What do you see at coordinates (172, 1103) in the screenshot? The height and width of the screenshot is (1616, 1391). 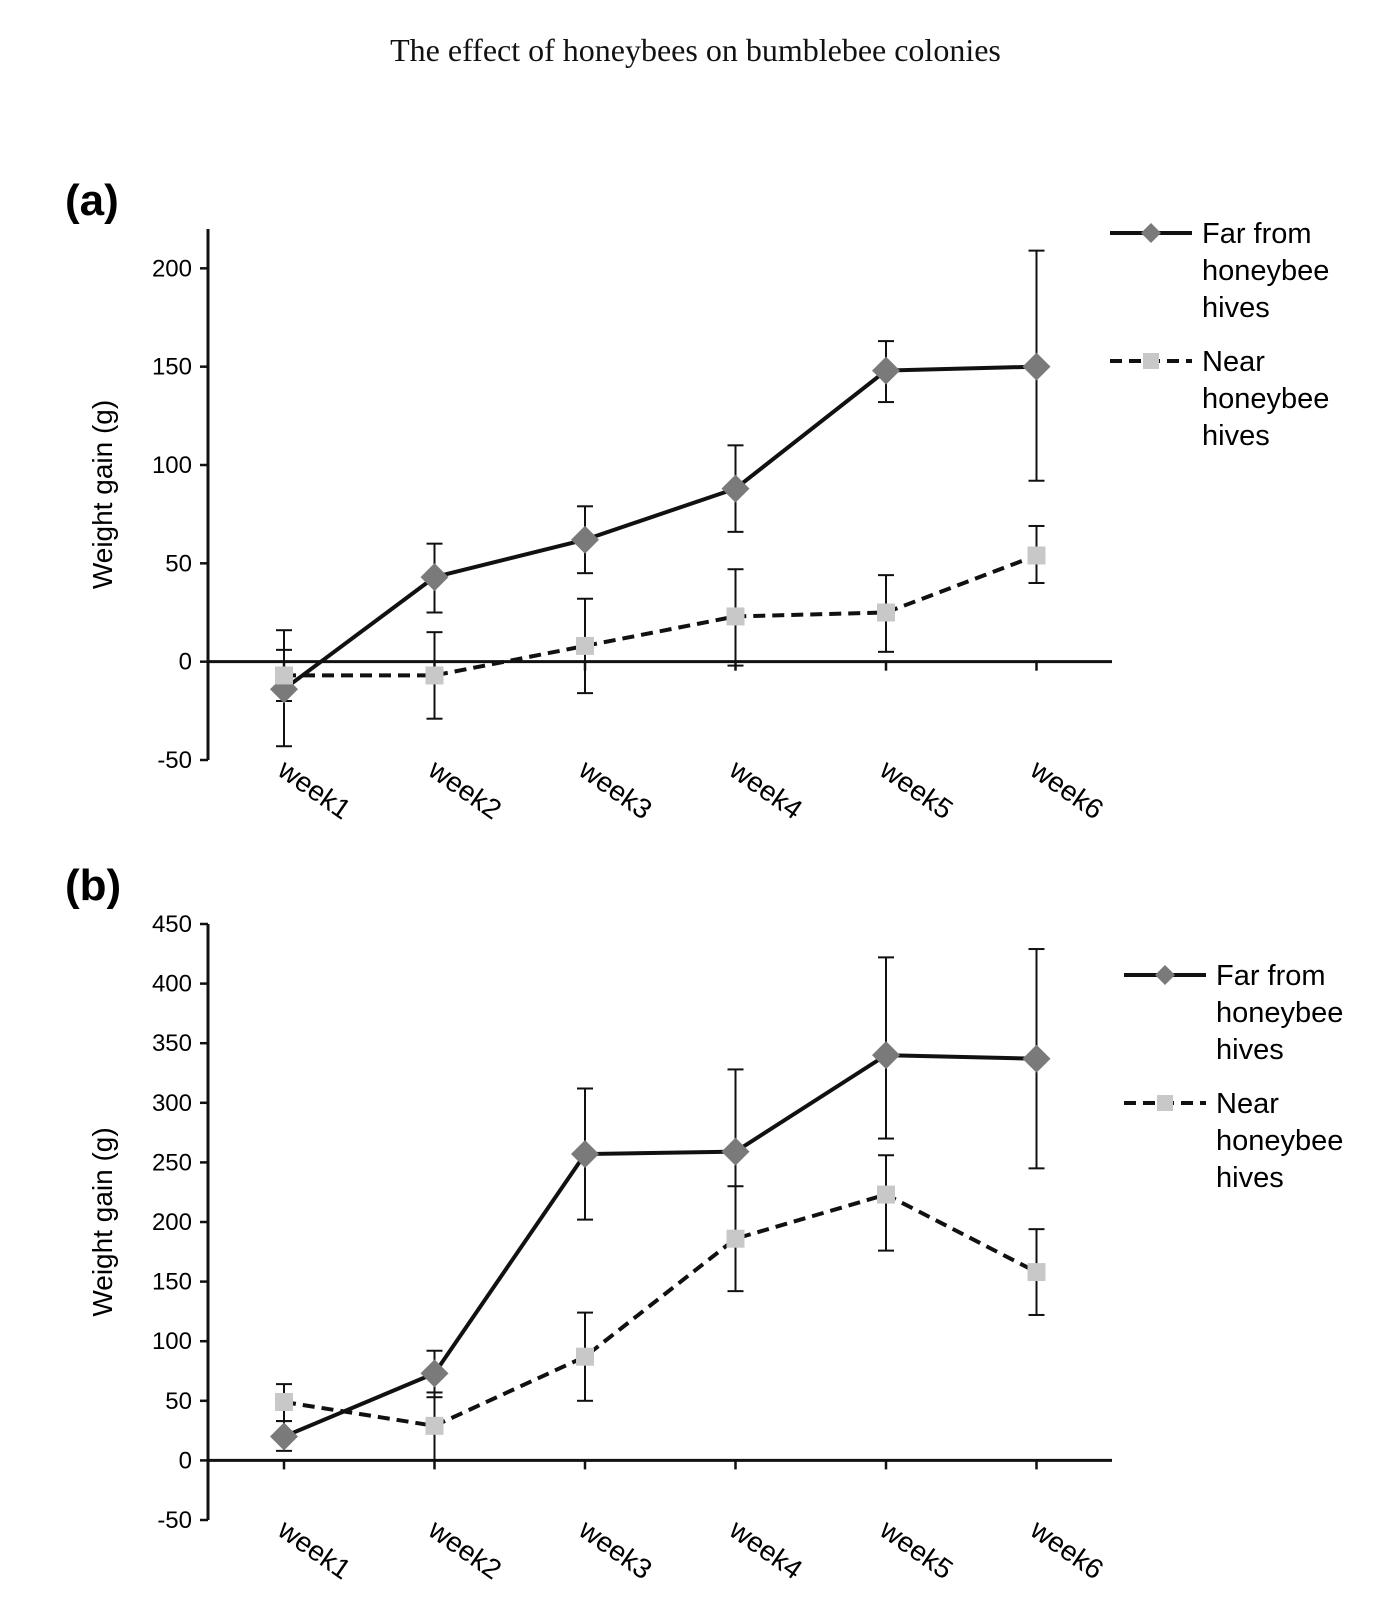 I see `y-tick-label: 300` at bounding box center [172, 1103].